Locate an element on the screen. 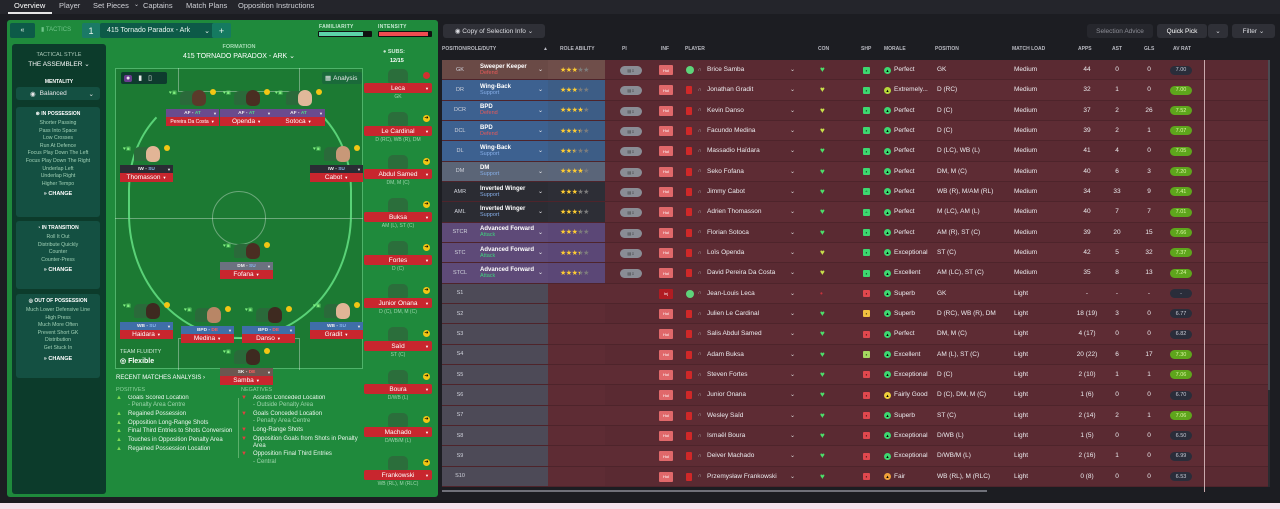  player-role: WB - SU ▼ is located at coordinates (146, 326).